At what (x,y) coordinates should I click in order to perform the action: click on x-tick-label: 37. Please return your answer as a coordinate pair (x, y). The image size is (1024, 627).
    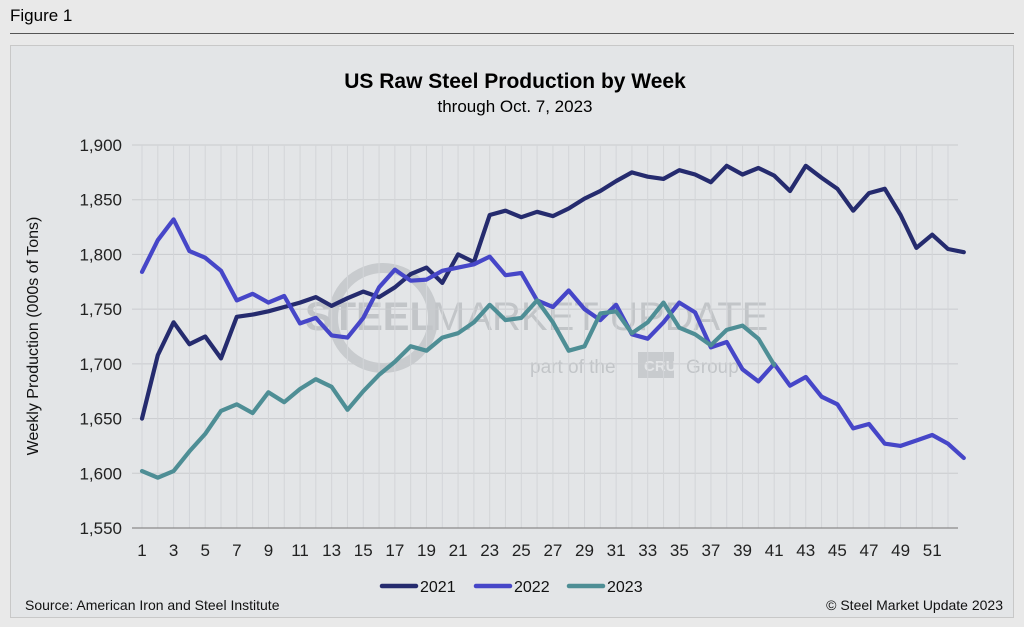
    Looking at the image, I should click on (710, 550).